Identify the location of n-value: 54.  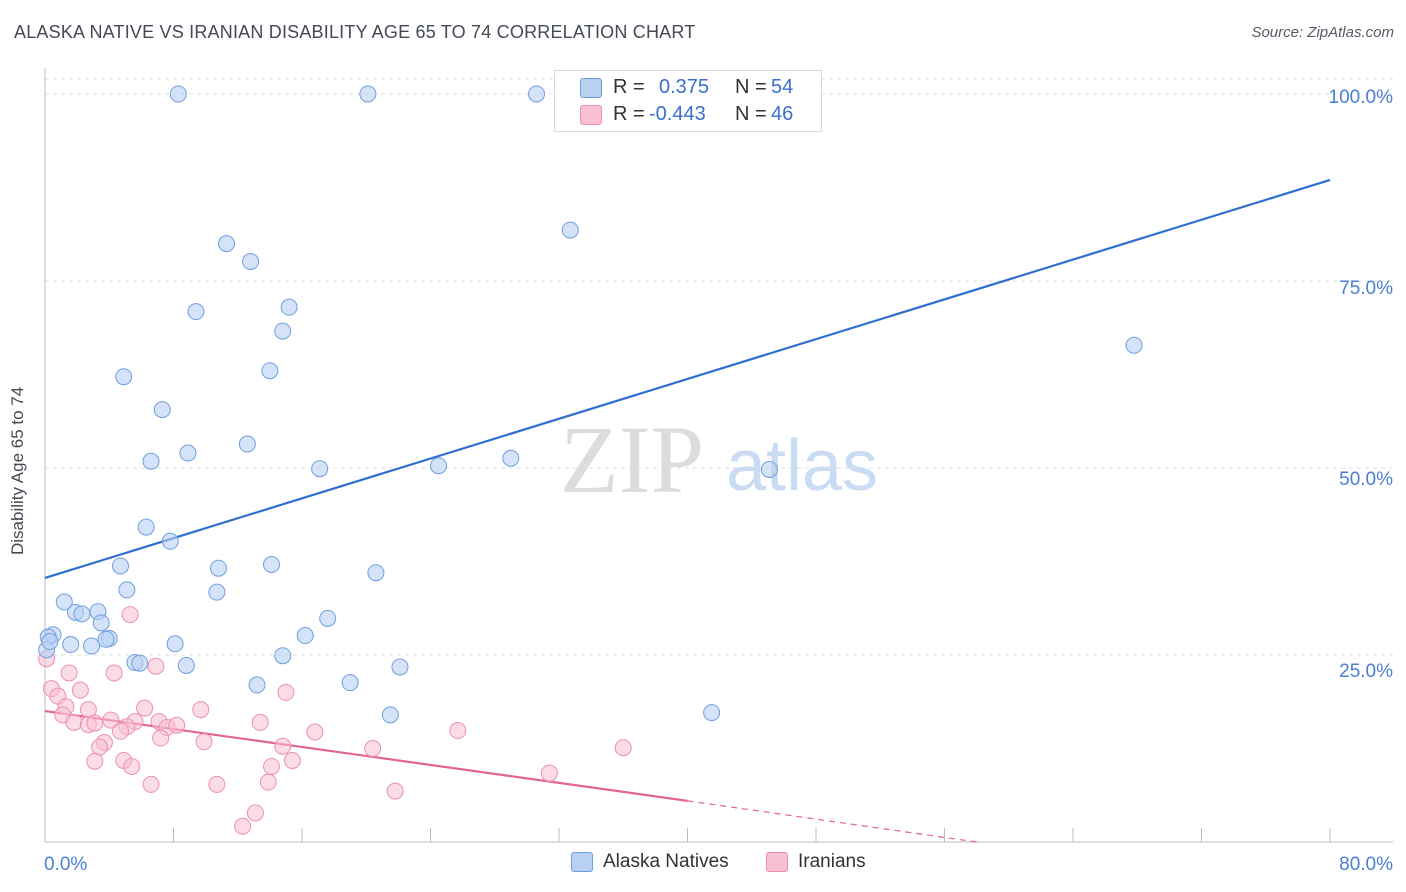
(782, 86).